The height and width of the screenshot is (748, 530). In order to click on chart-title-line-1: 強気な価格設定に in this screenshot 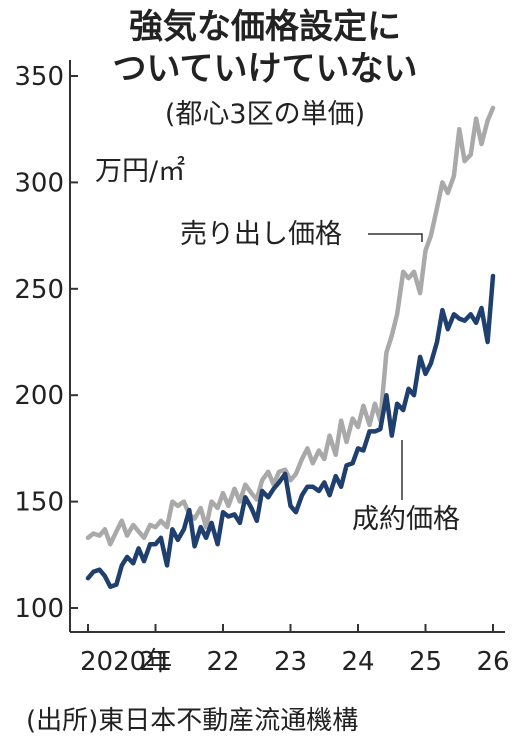, I will do `click(265, 27)`.